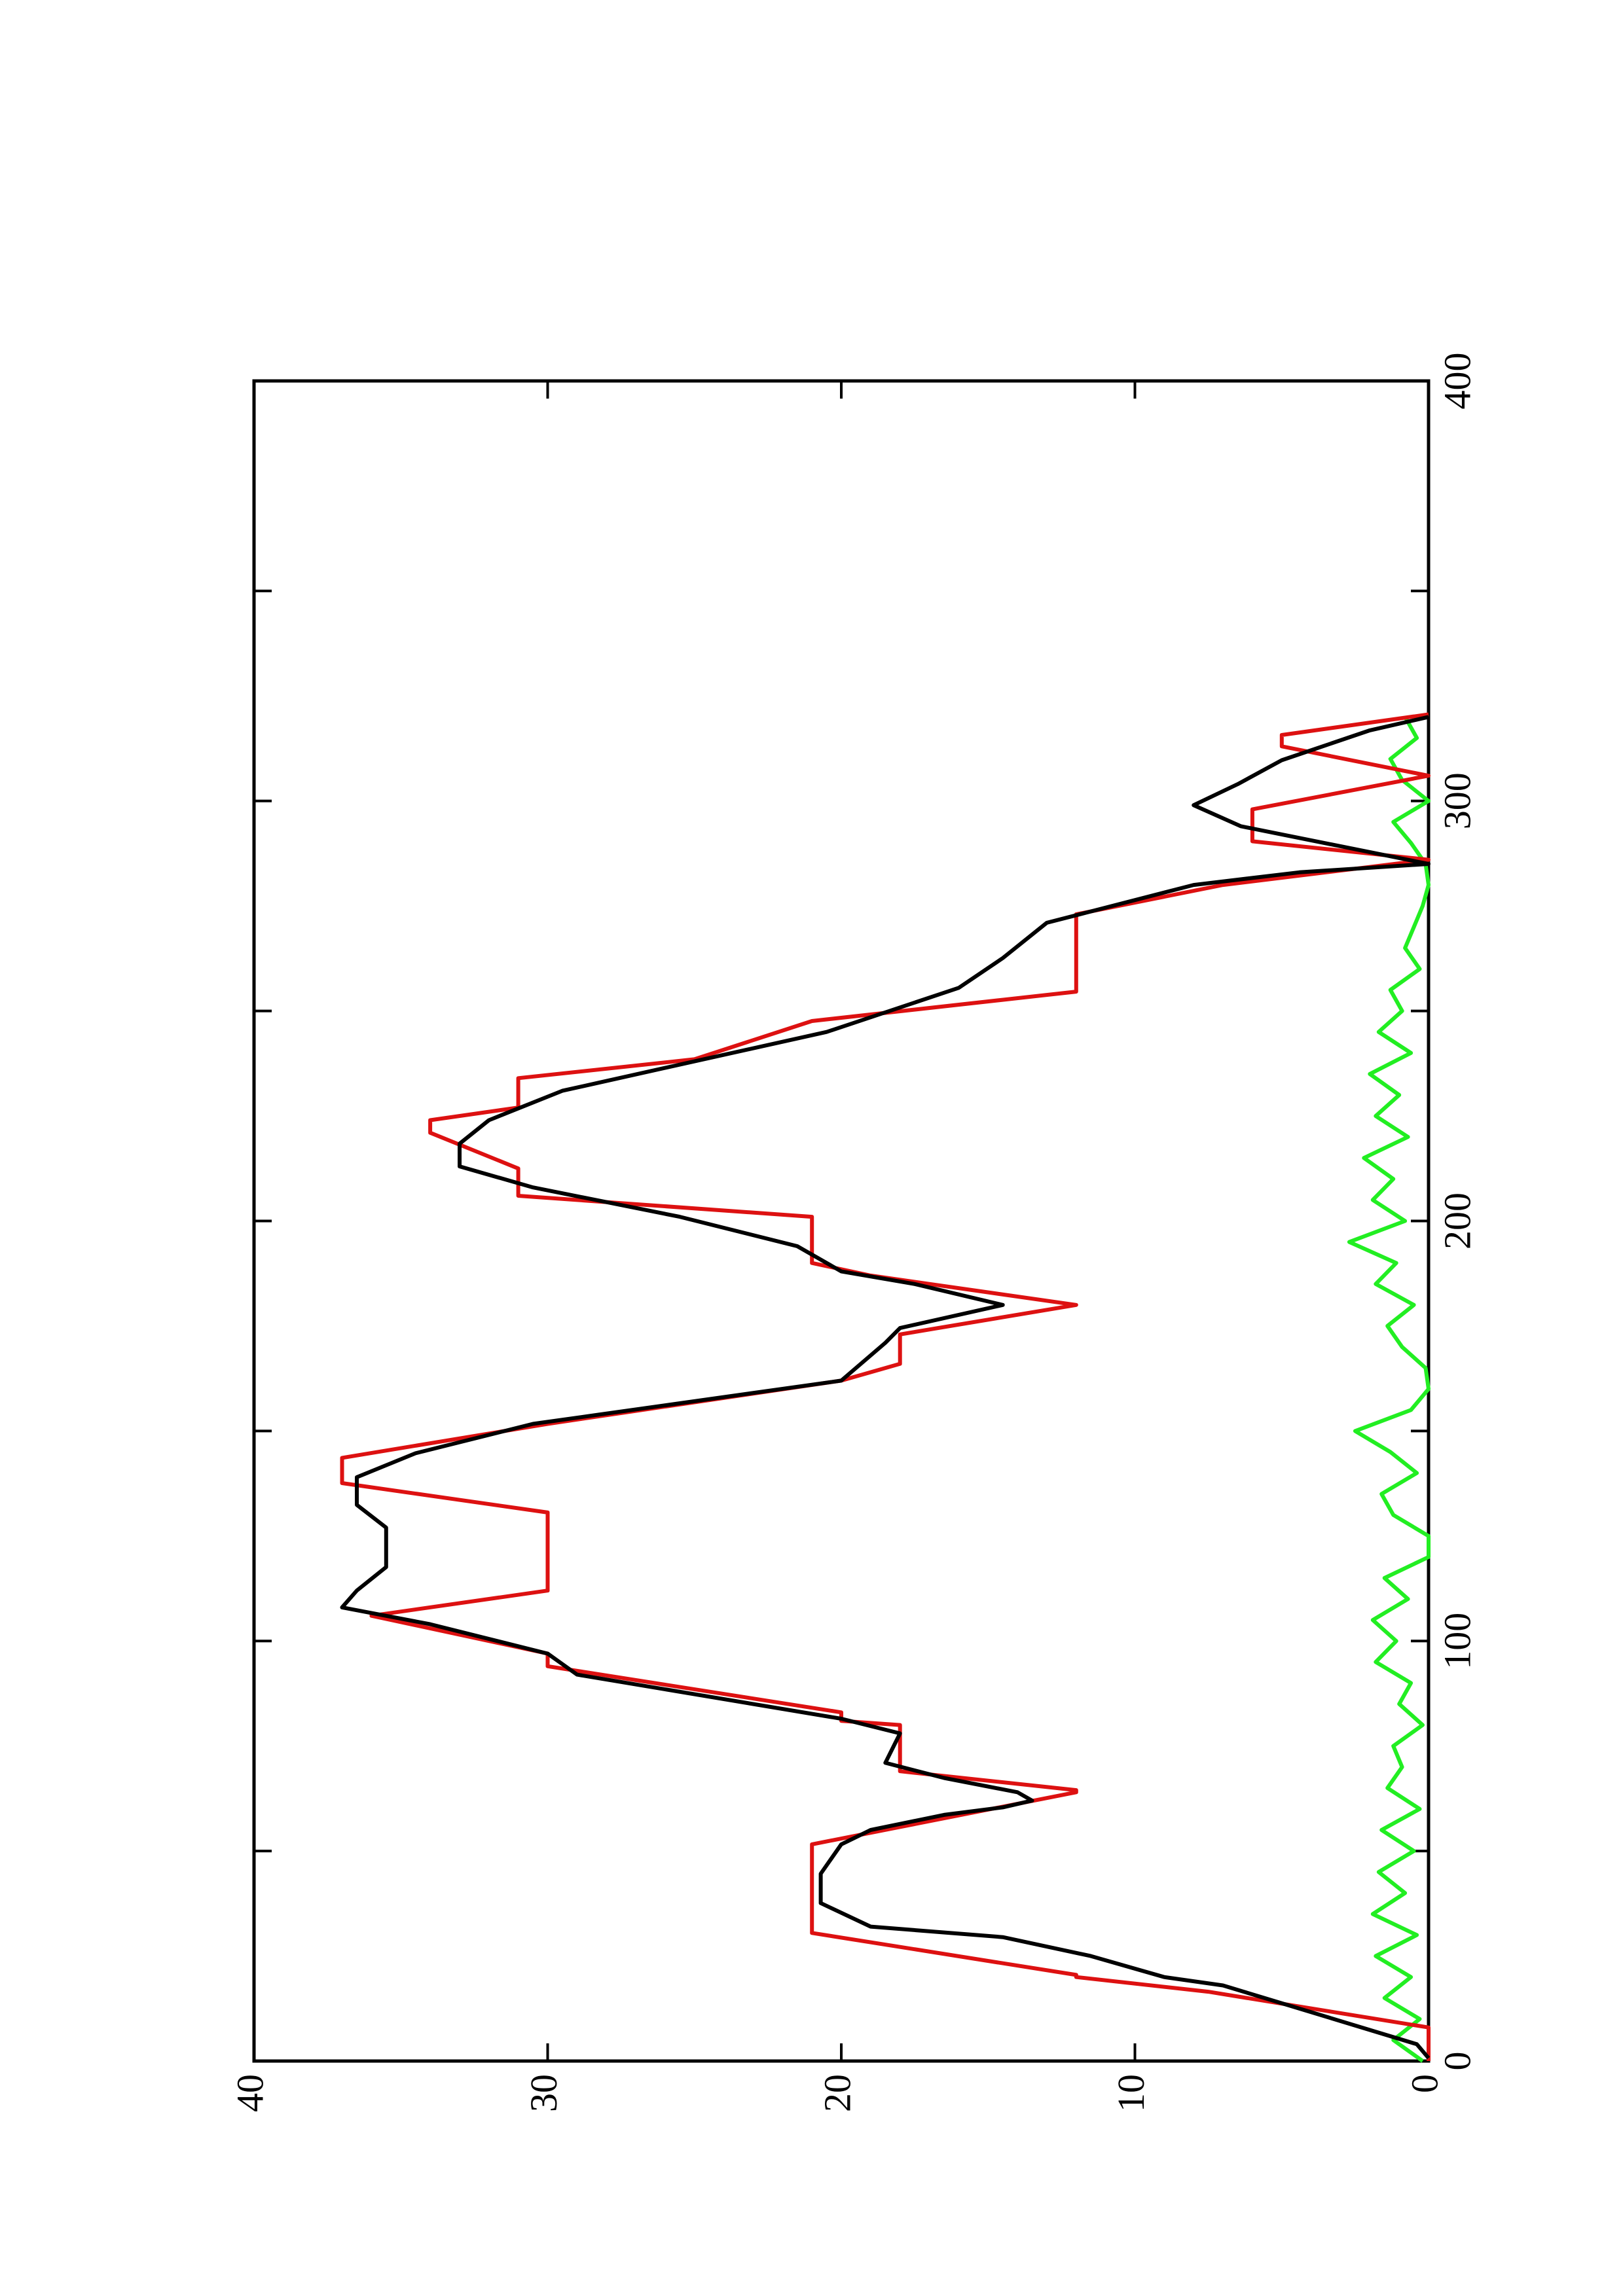  What do you see at coordinates (1424, 2083) in the screenshot?
I see `y-tick-label: 0` at bounding box center [1424, 2083].